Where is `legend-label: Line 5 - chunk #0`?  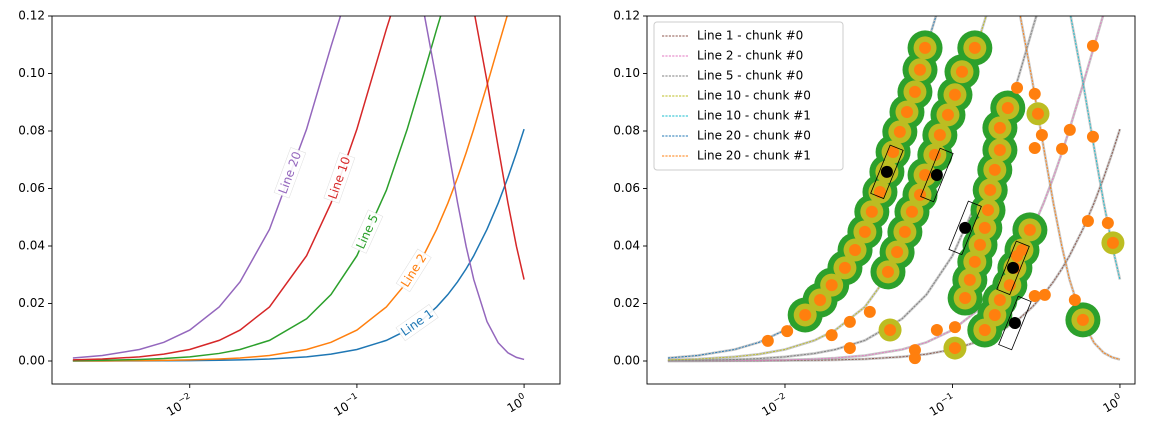
legend-label: Line 5 - chunk #0 is located at coordinates (750, 76).